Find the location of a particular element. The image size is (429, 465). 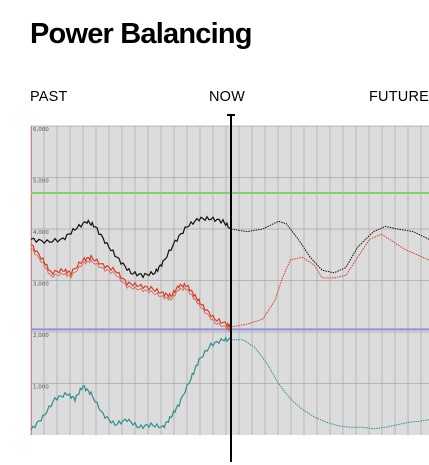

now-label: NOW is located at coordinates (227, 97).